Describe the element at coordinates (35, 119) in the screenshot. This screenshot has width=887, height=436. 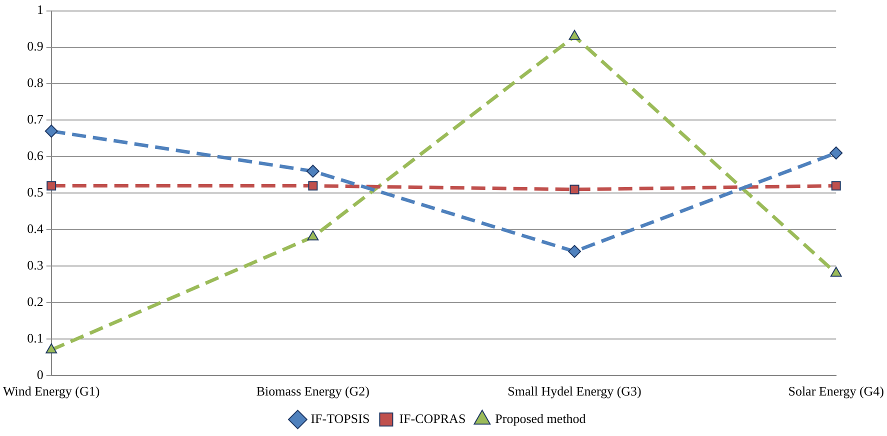
I see `y-tick-label: 0.7` at that location.